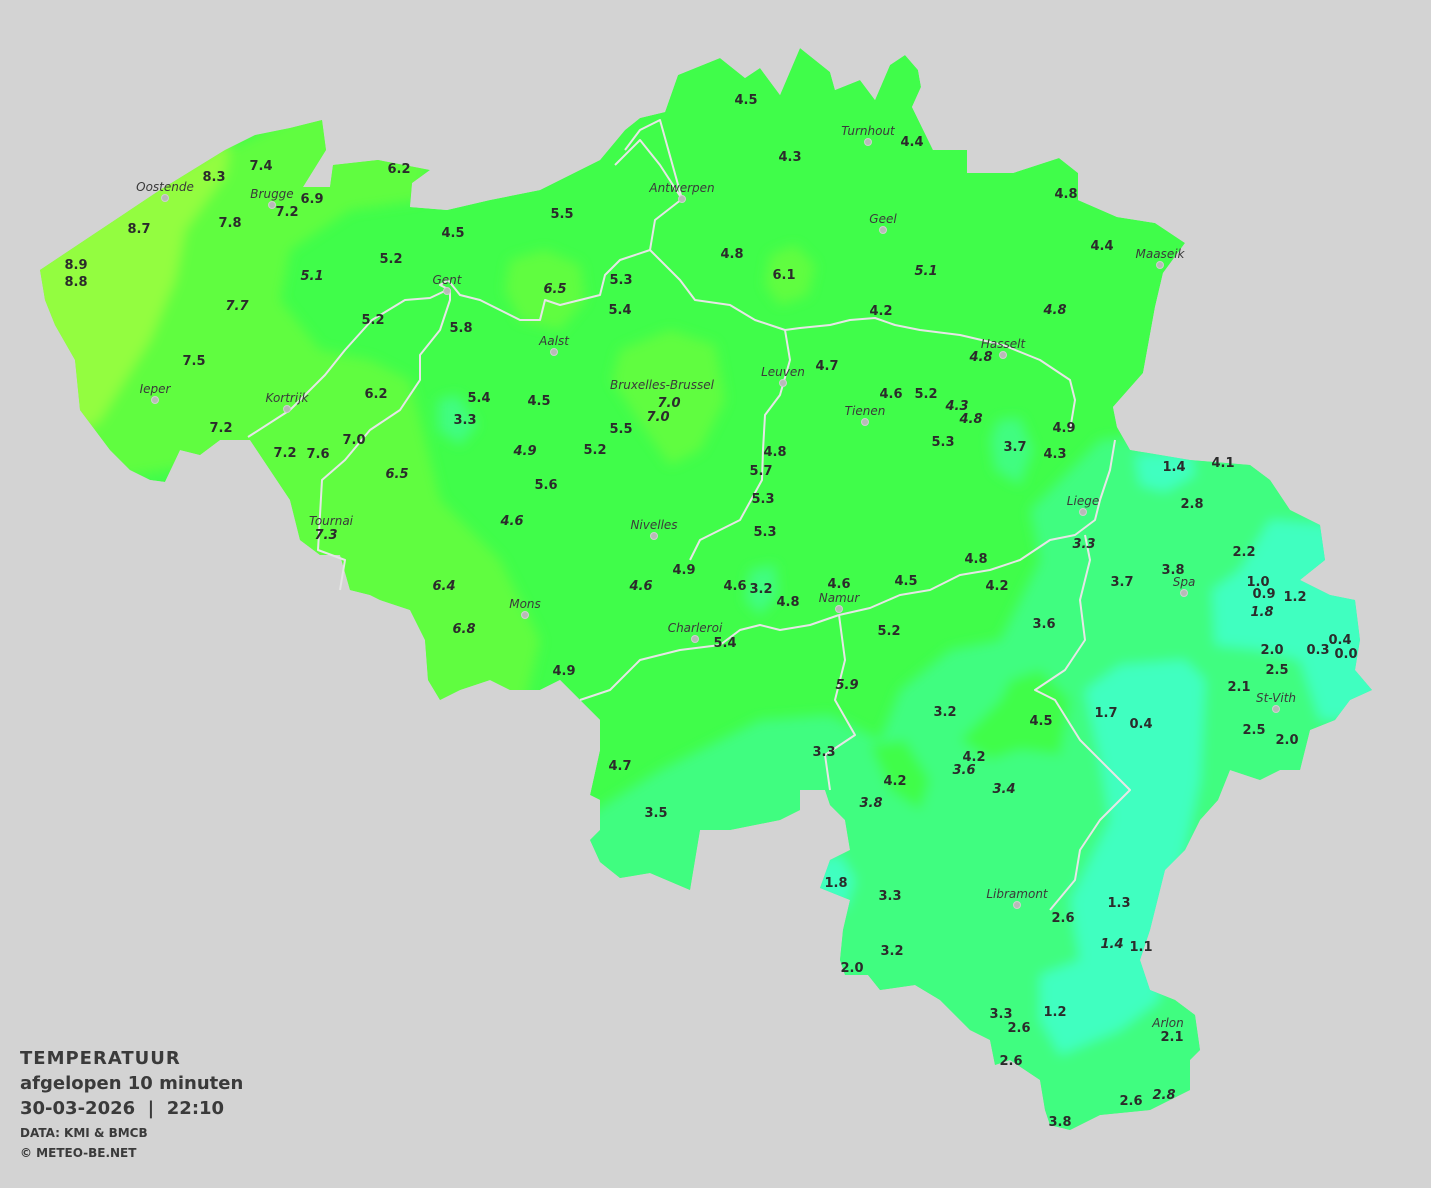 This screenshot has height=1188, width=1431. Describe the element at coordinates (75, 282) in the screenshot. I see `temperature-reading: 8.8` at that location.